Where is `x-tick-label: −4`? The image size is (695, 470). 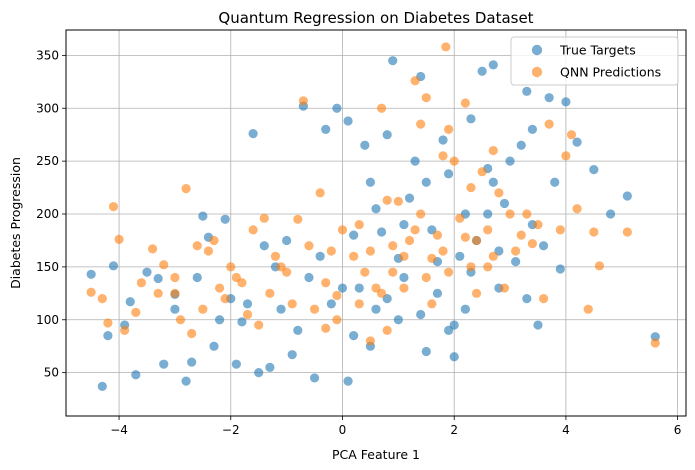
x-tick-label: −4 is located at coordinates (119, 430).